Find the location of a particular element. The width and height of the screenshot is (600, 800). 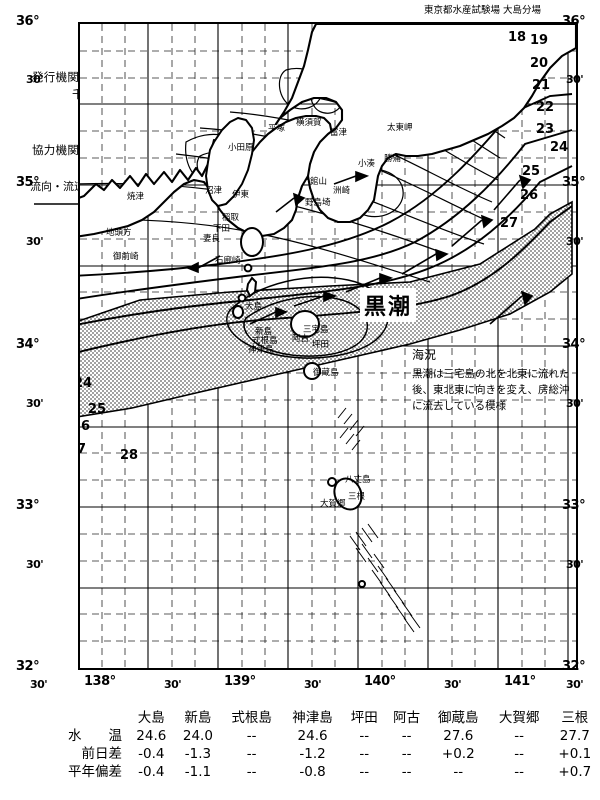

place-label: 太東岬 is located at coordinates (400, 128).